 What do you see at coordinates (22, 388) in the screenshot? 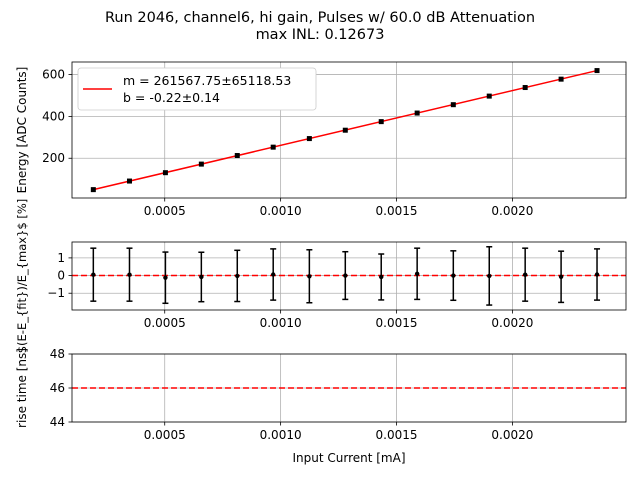
I see `y-axis-label: rise time [ns]` at bounding box center [22, 388].